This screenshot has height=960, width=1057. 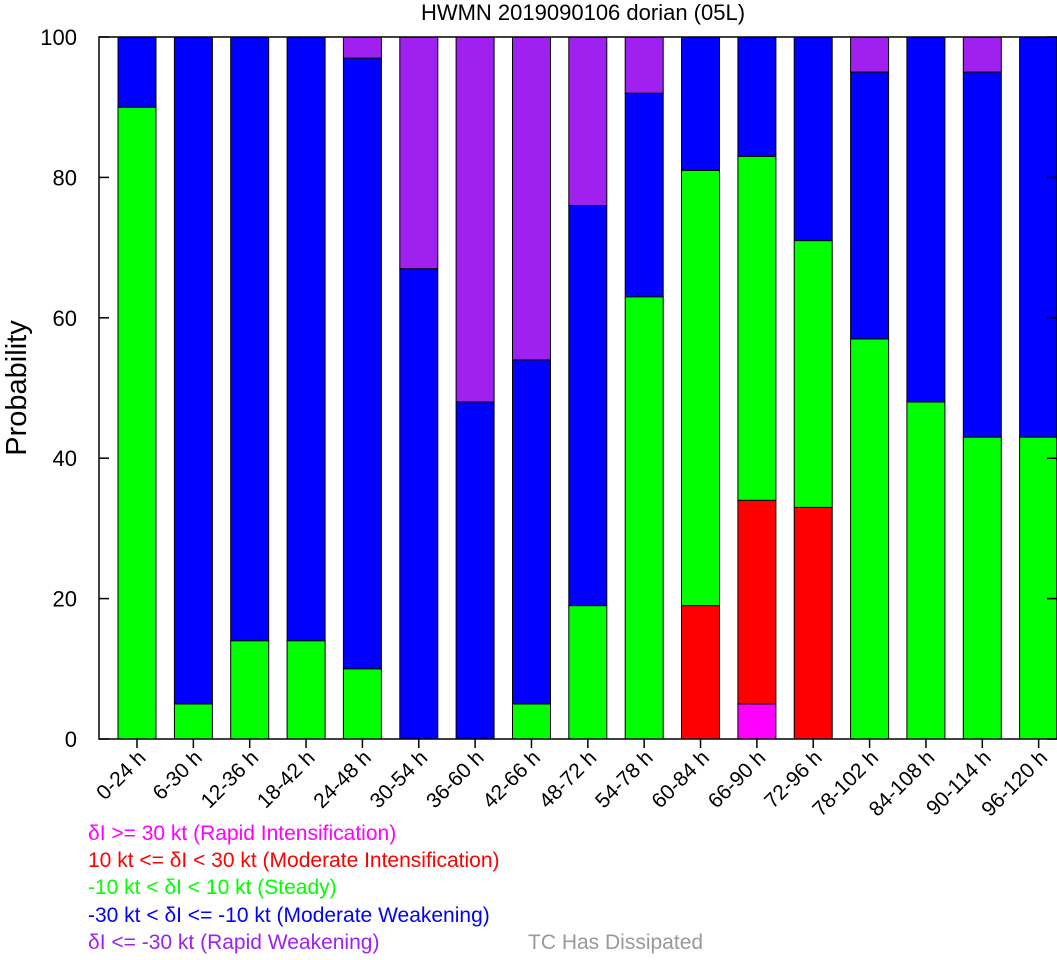 What do you see at coordinates (71, 739) in the screenshot?
I see `y-tick-label: 0` at bounding box center [71, 739].